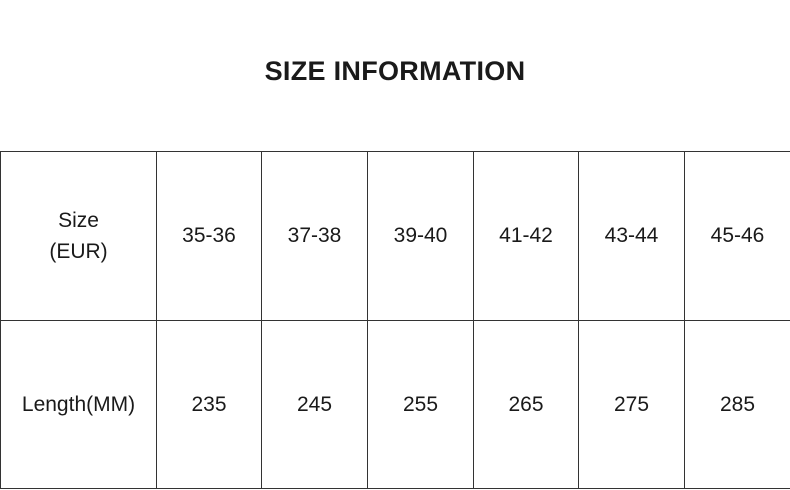  I want to click on length-cell: 235, so click(209, 404).